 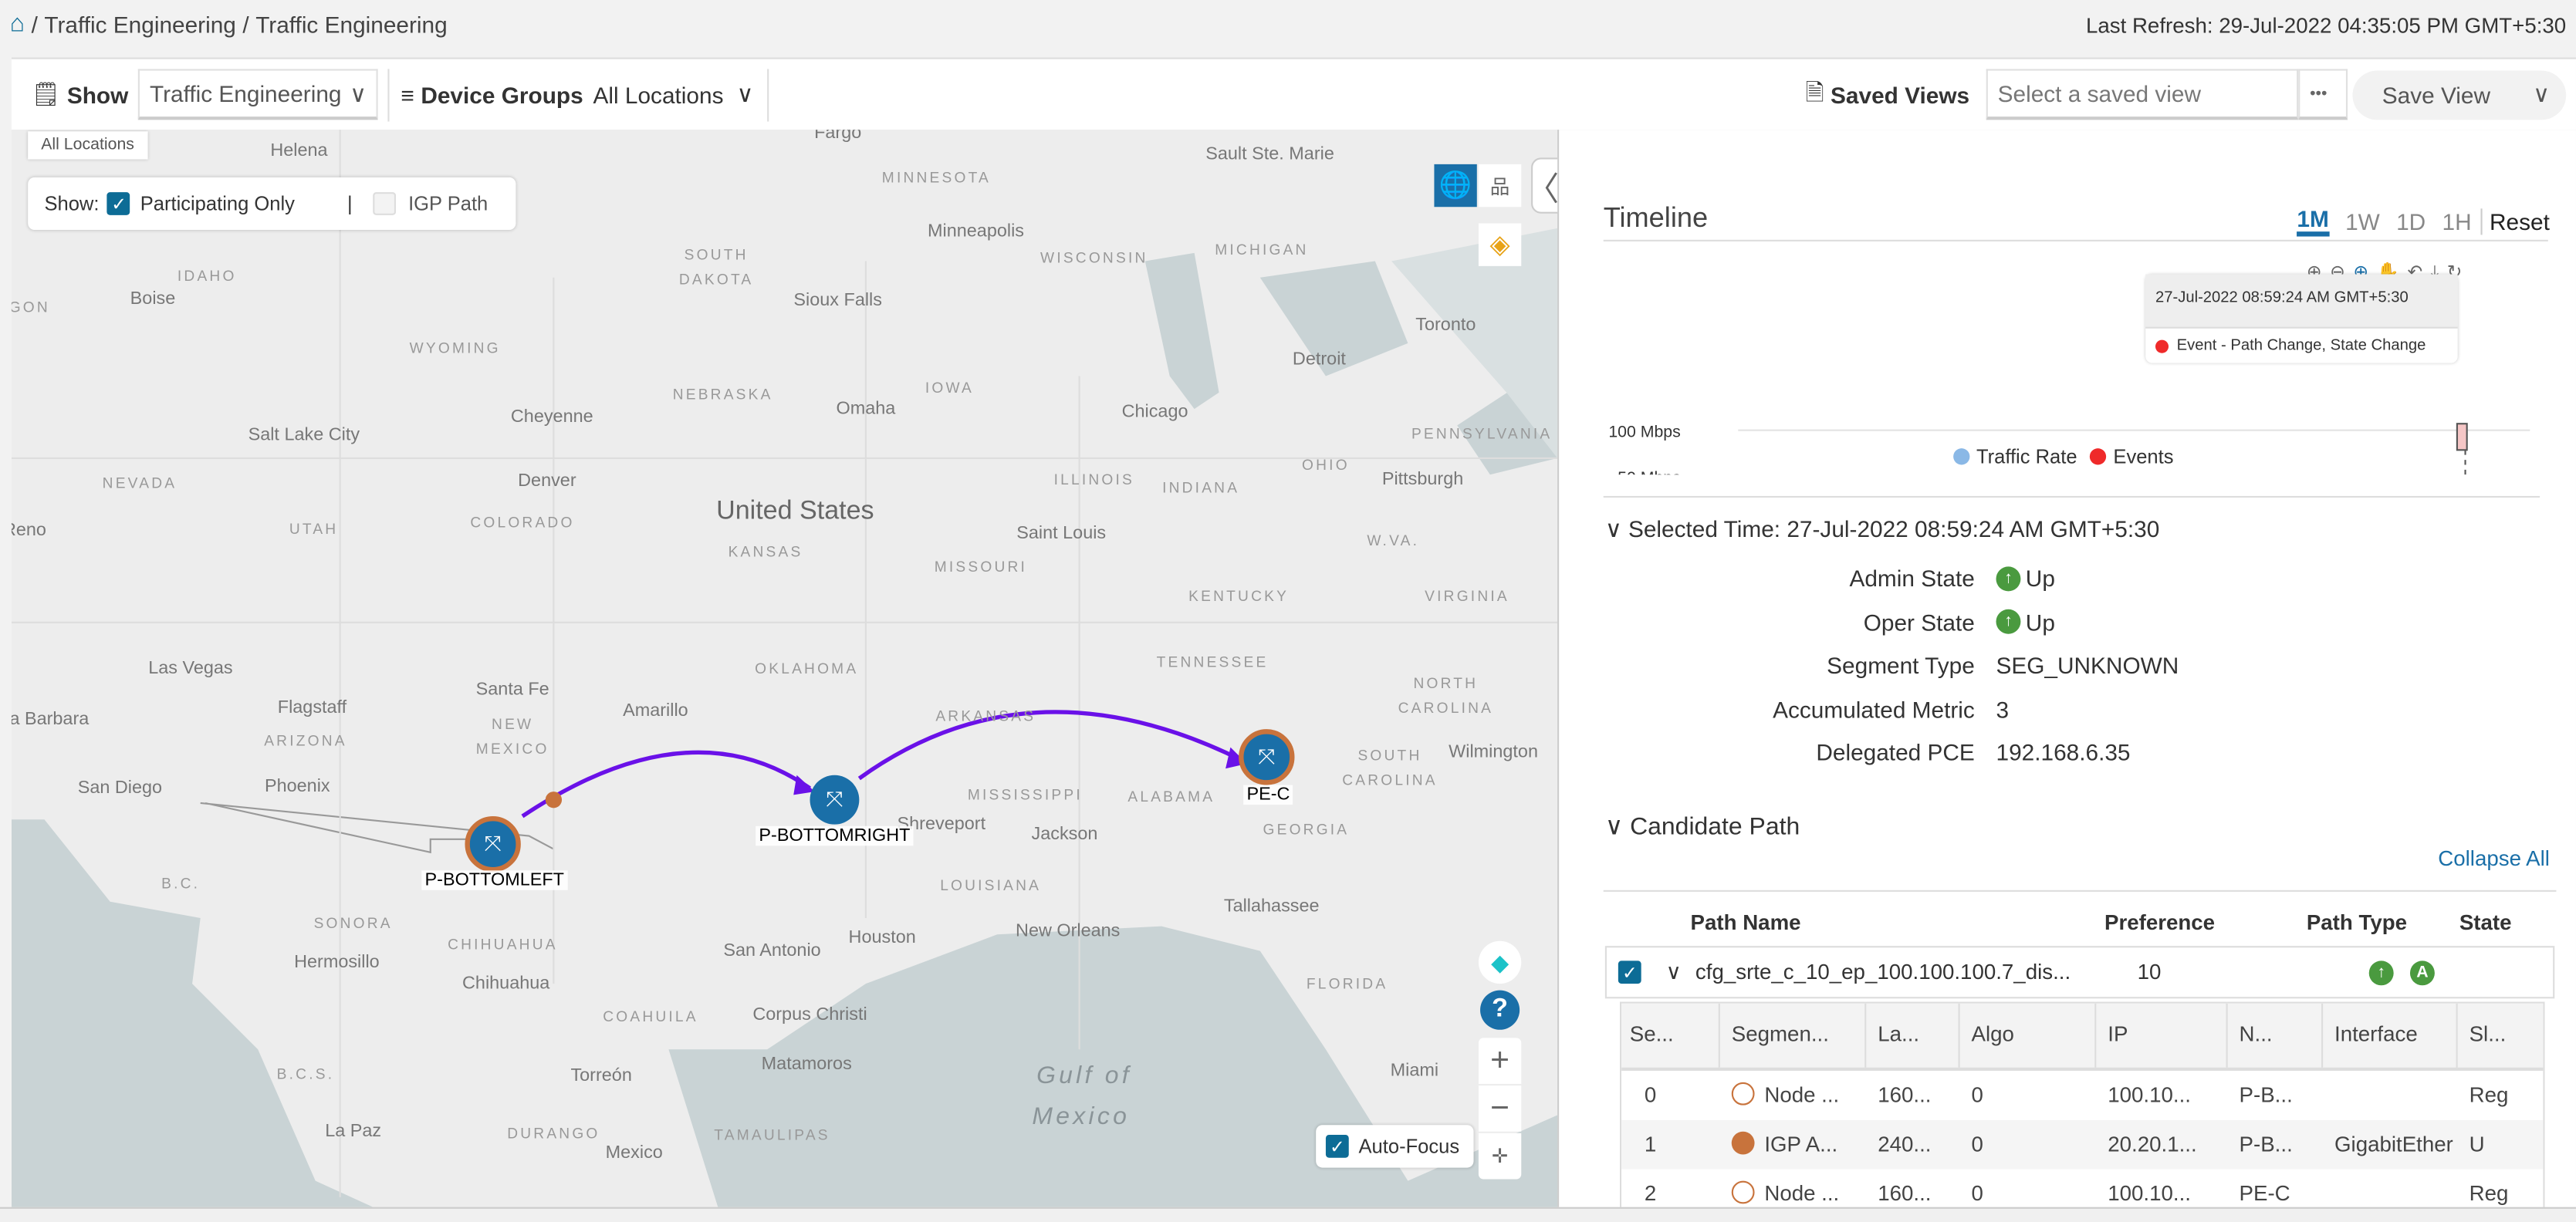 What do you see at coordinates (2489, 1094) in the screenshot?
I see `segment-cell: Reg` at bounding box center [2489, 1094].